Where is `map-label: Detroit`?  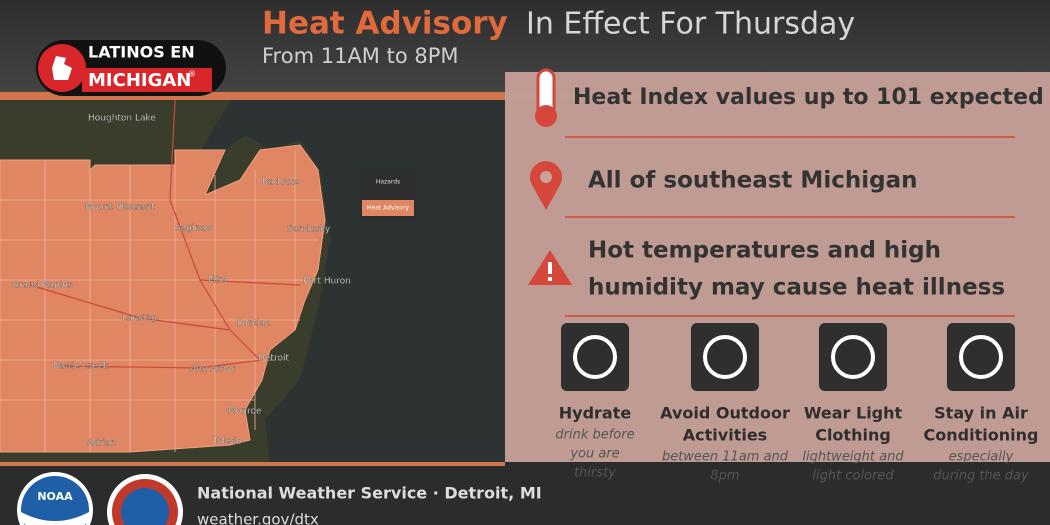 map-label: Detroit is located at coordinates (274, 359).